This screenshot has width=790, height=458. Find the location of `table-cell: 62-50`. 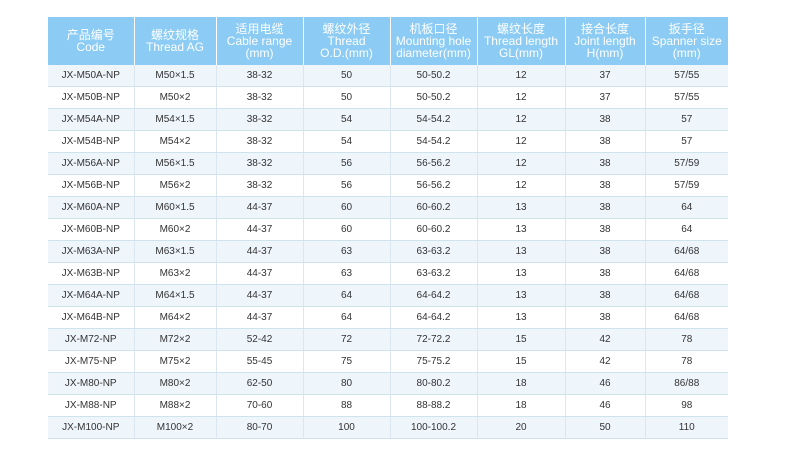

table-cell: 62-50 is located at coordinates (259, 383).